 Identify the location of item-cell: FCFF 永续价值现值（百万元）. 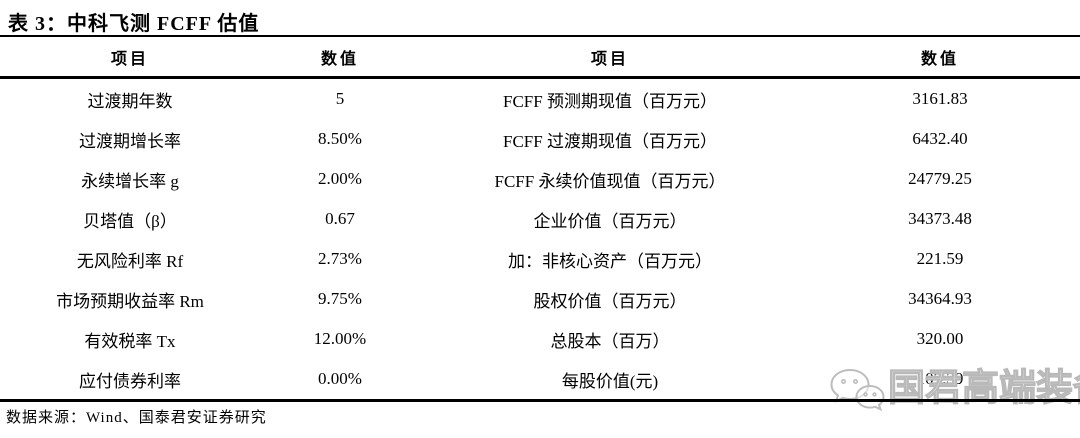
(610, 181).